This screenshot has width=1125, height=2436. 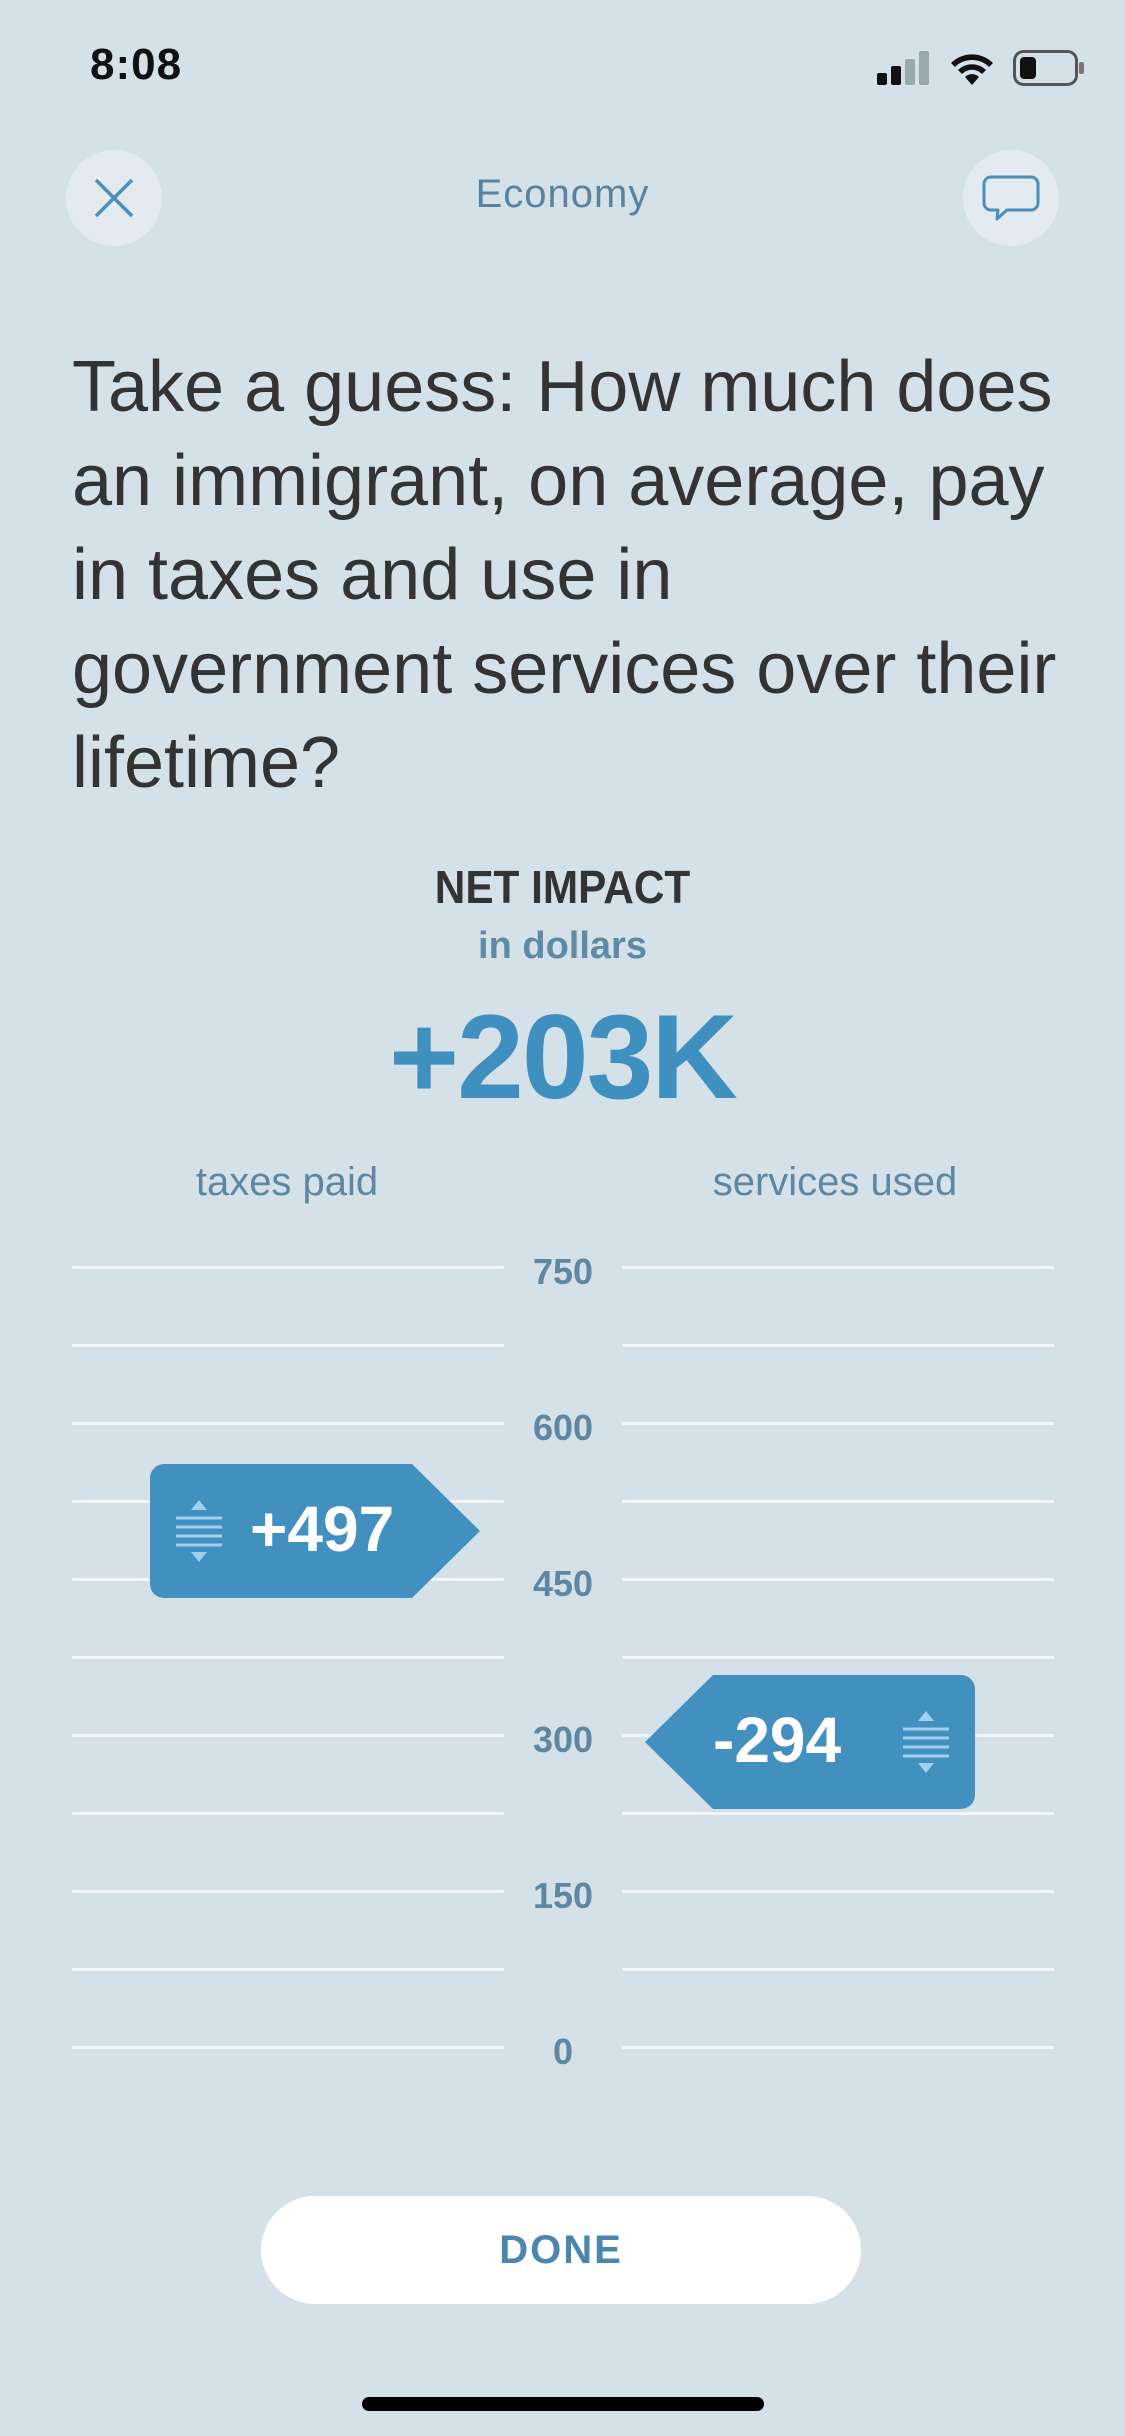 I want to click on taxes-slider-handle: +497, so click(x=315, y=1531).